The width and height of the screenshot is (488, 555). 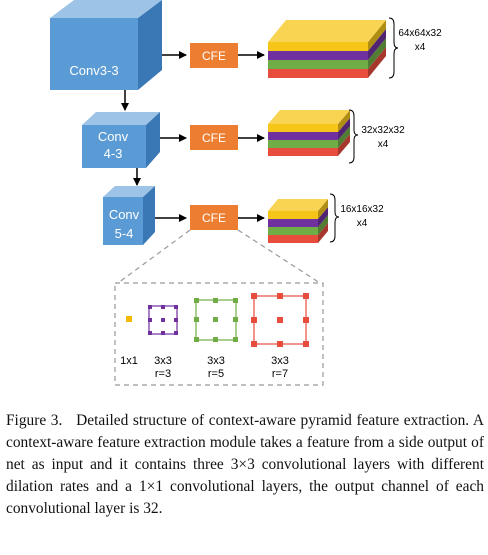 I want to click on caption-label: Figure 3., so click(x=34, y=420).